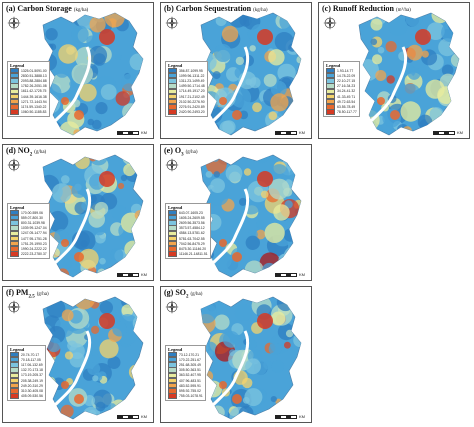  I want to click on panel-letter: (f), so click(10, 292).